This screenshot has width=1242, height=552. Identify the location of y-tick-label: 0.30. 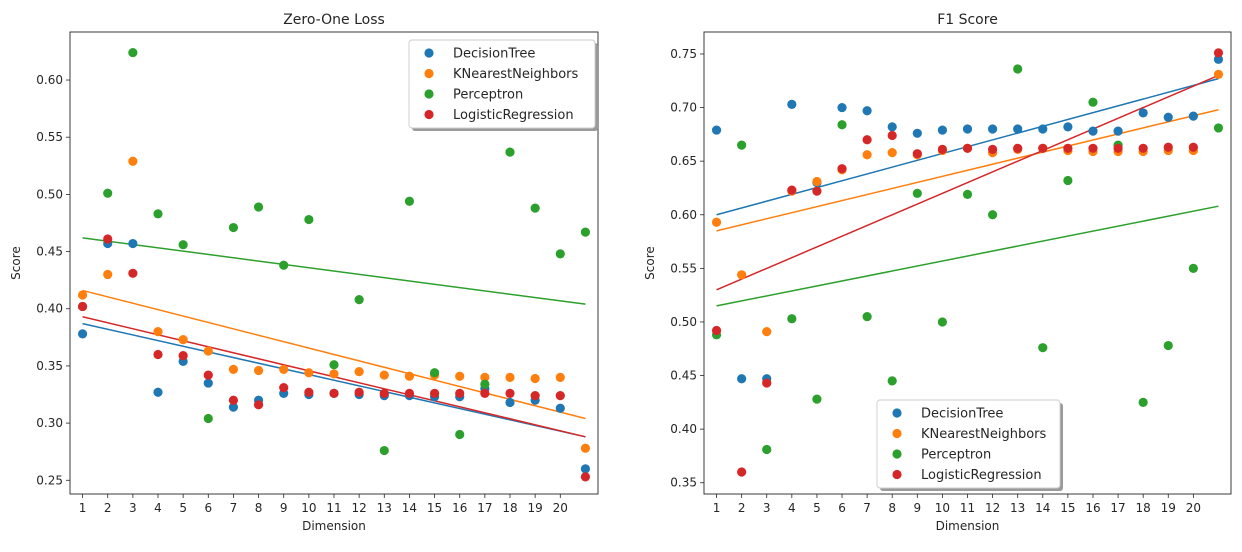
(49, 423).